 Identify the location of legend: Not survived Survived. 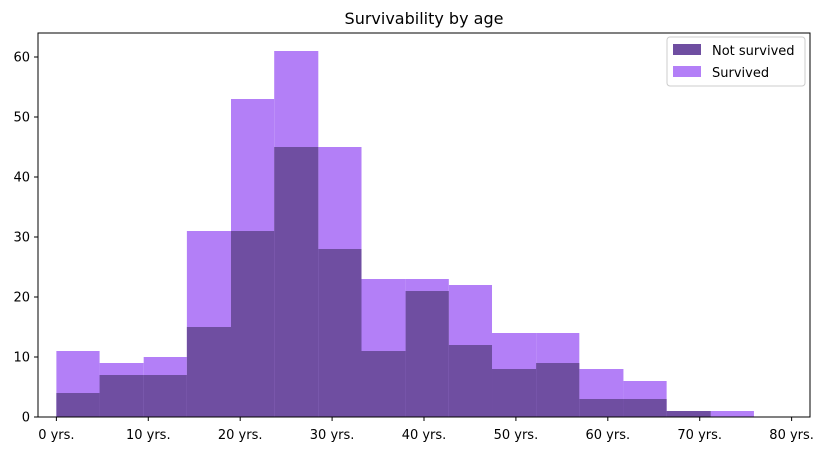
(736, 61).